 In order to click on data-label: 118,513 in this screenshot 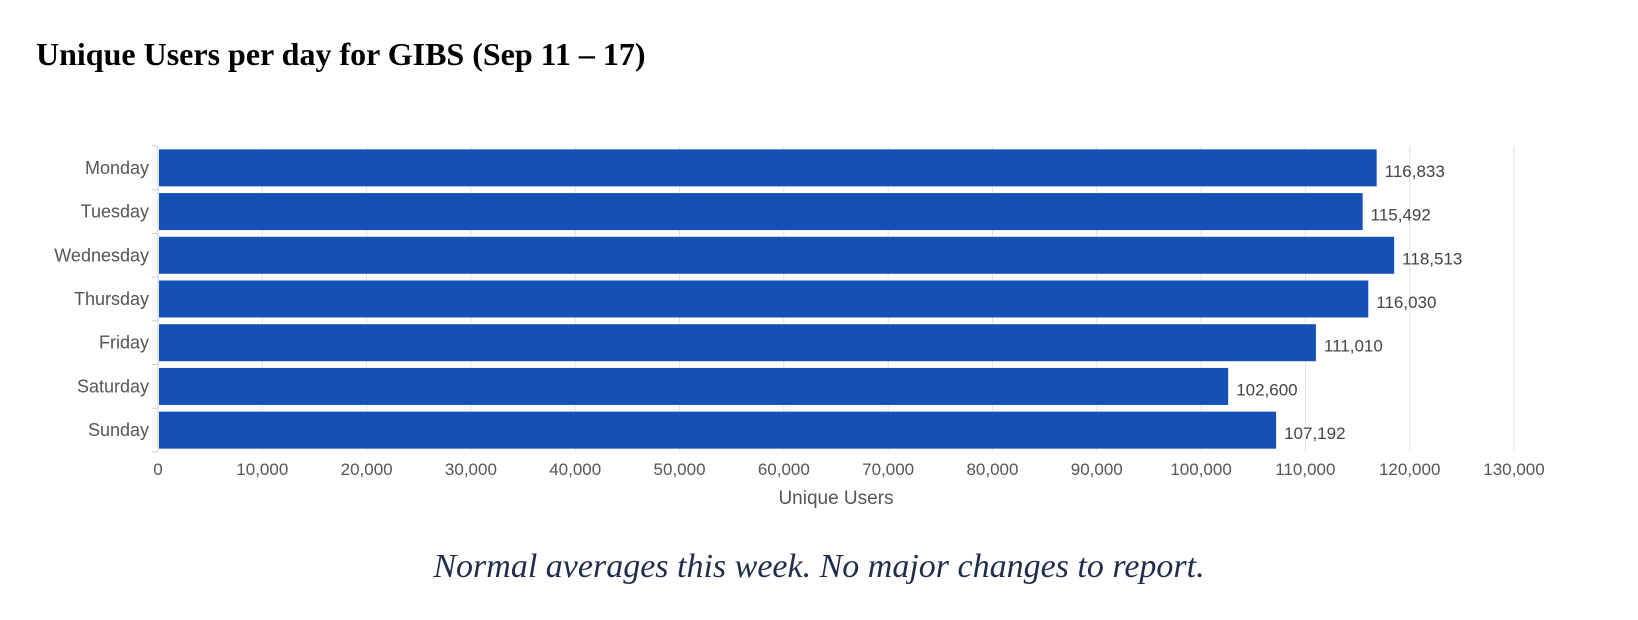, I will do `click(1432, 258)`.